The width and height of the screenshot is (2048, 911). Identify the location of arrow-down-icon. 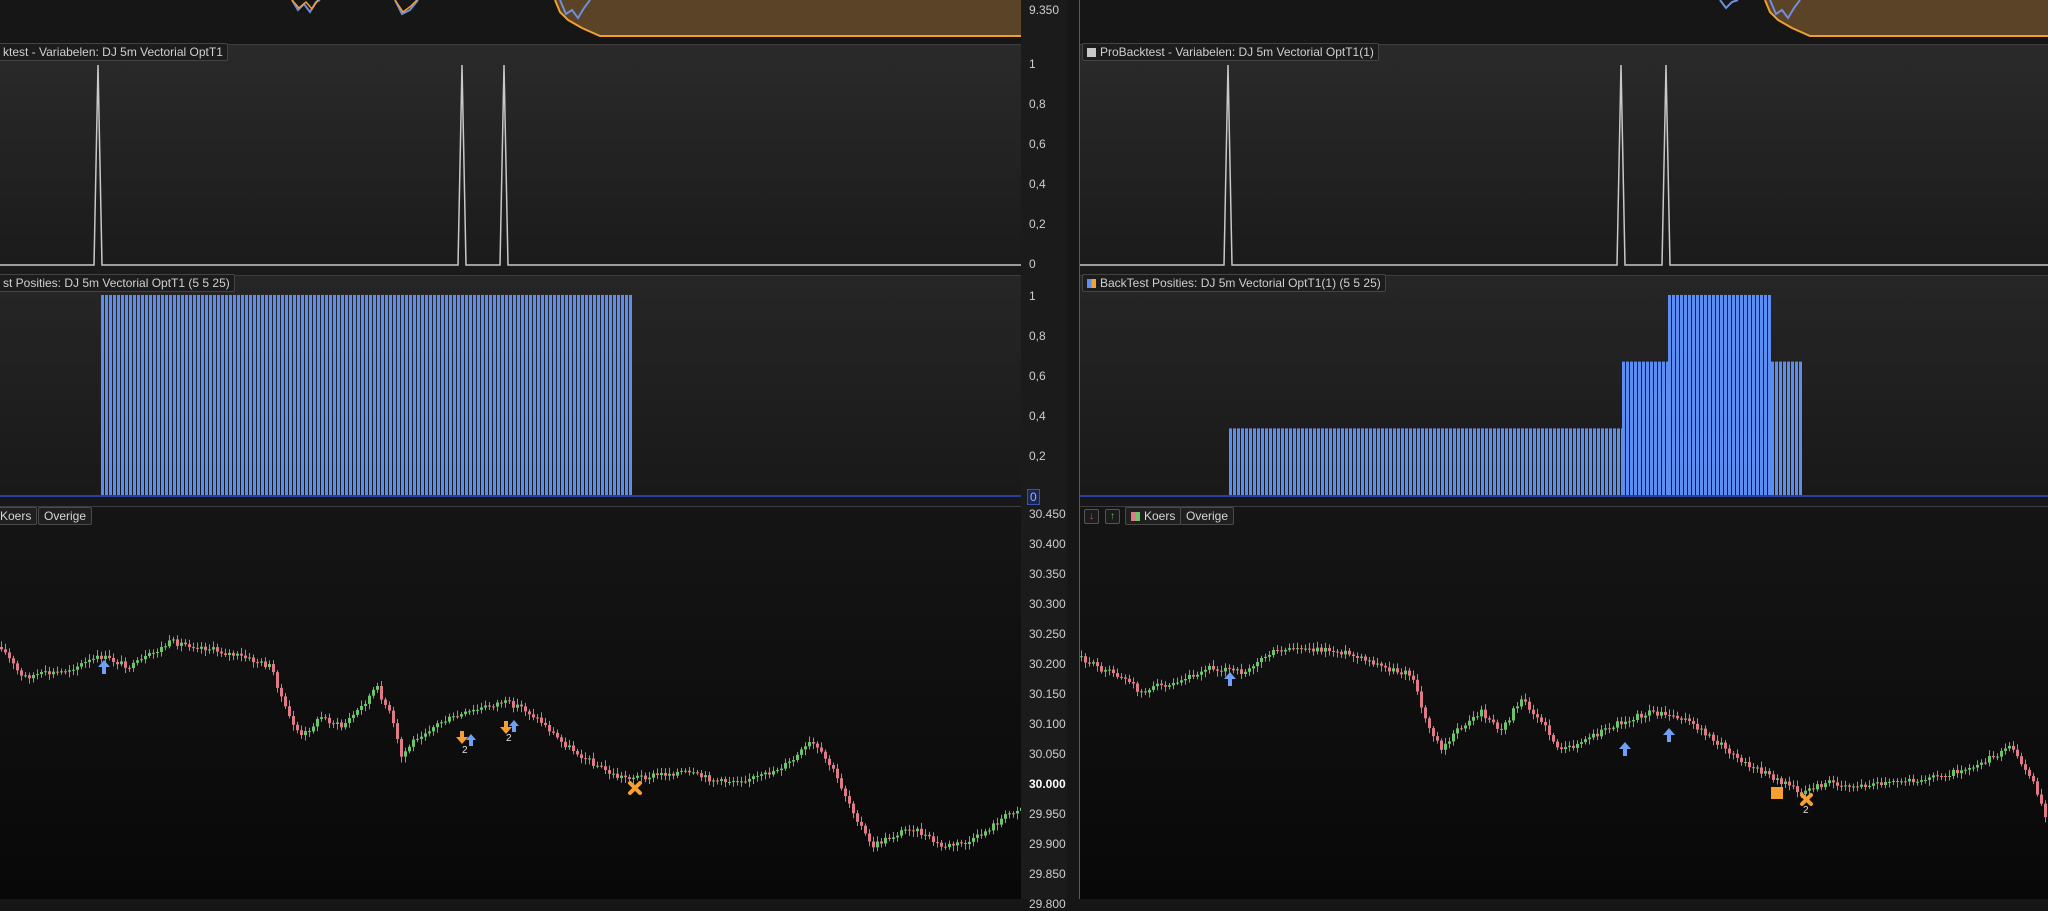
(462, 737).